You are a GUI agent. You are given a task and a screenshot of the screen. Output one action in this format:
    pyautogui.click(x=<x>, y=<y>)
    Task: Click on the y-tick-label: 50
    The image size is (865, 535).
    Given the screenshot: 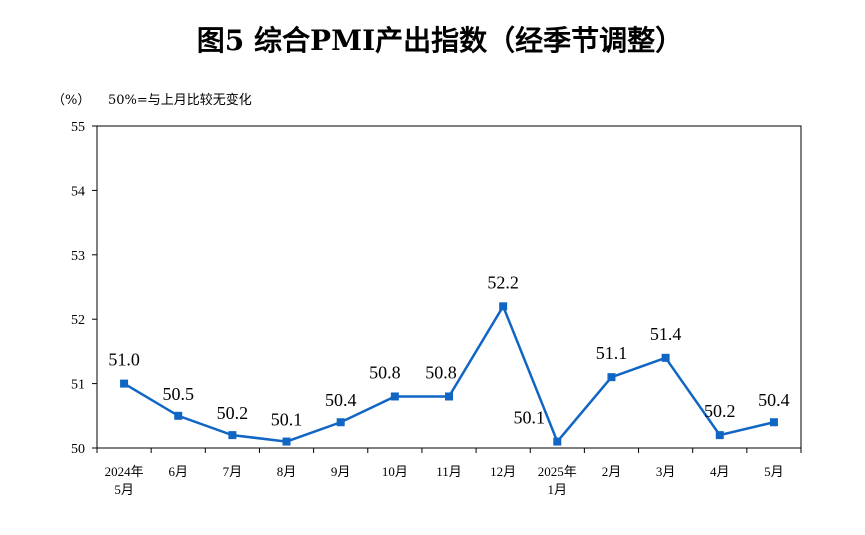 What is the action you would take?
    pyautogui.click(x=78, y=449)
    